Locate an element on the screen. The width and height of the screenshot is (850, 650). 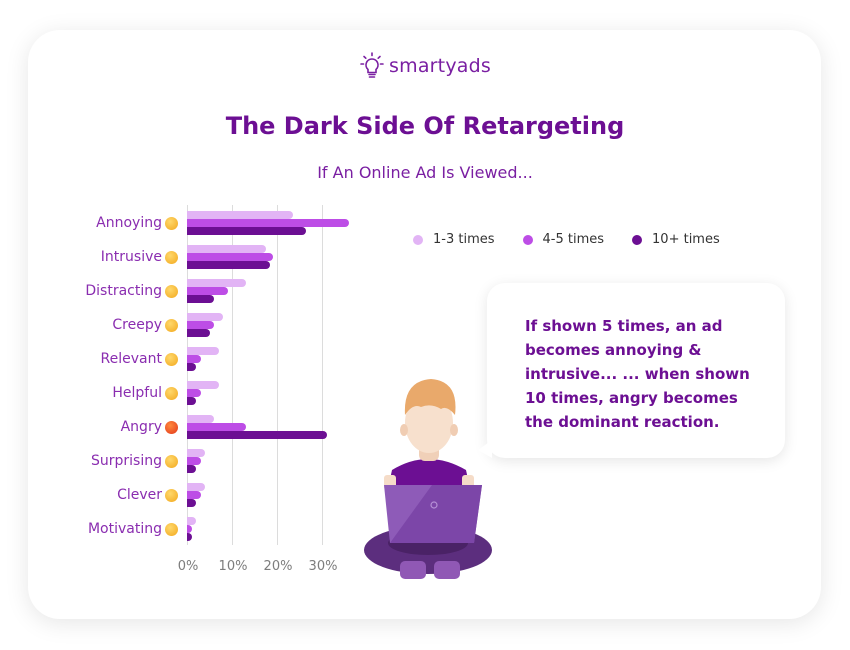
person-with-laptop-illustration is located at coordinates (428, 479).